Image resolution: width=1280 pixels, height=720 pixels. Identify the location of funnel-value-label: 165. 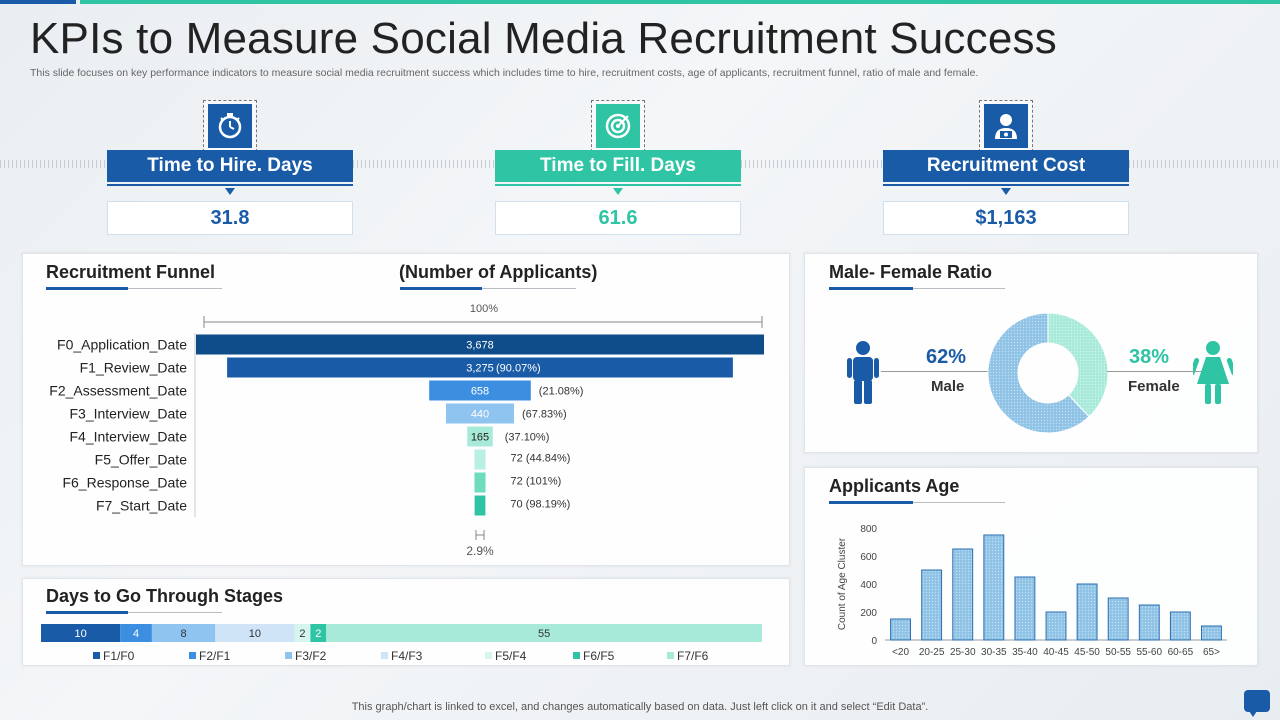
(480, 438).